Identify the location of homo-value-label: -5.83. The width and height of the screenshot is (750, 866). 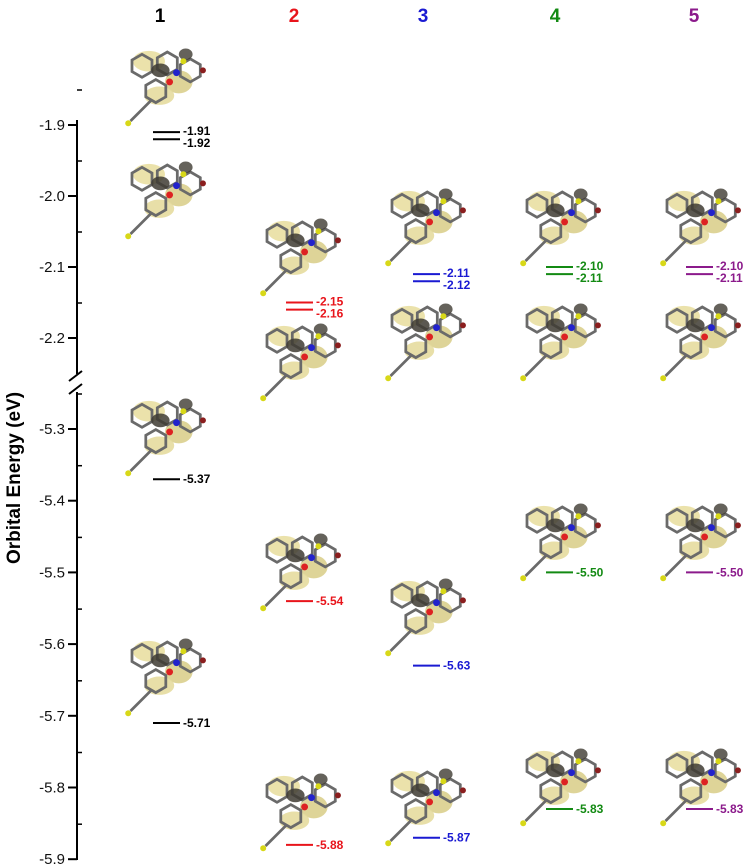
(590, 809).